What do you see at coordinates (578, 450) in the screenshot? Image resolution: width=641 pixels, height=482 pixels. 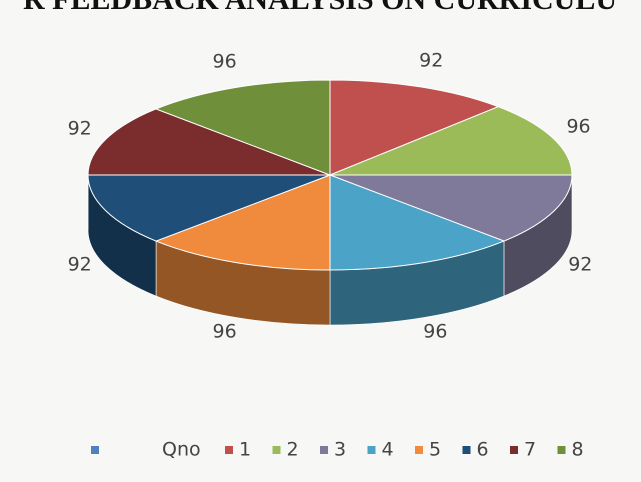 I see `legend-label: 8` at bounding box center [578, 450].